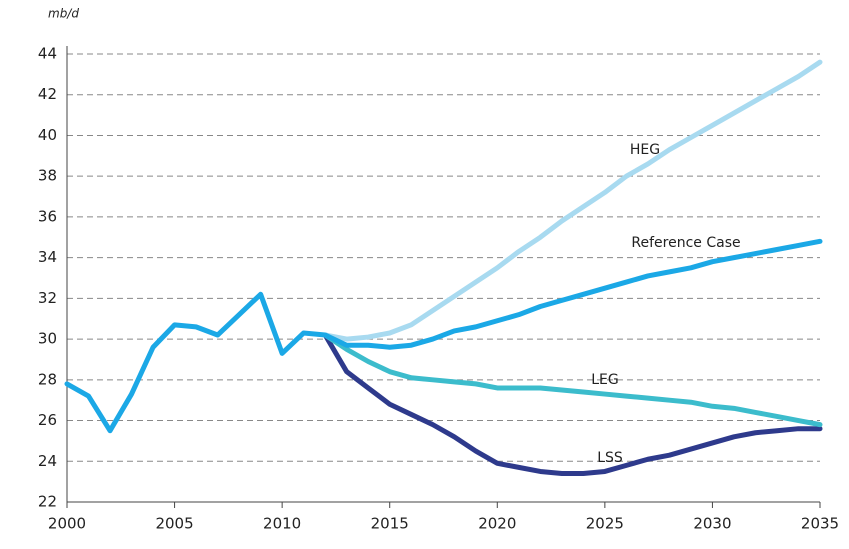  What do you see at coordinates (47, 339) in the screenshot?
I see `y-tick-label: 30` at bounding box center [47, 339].